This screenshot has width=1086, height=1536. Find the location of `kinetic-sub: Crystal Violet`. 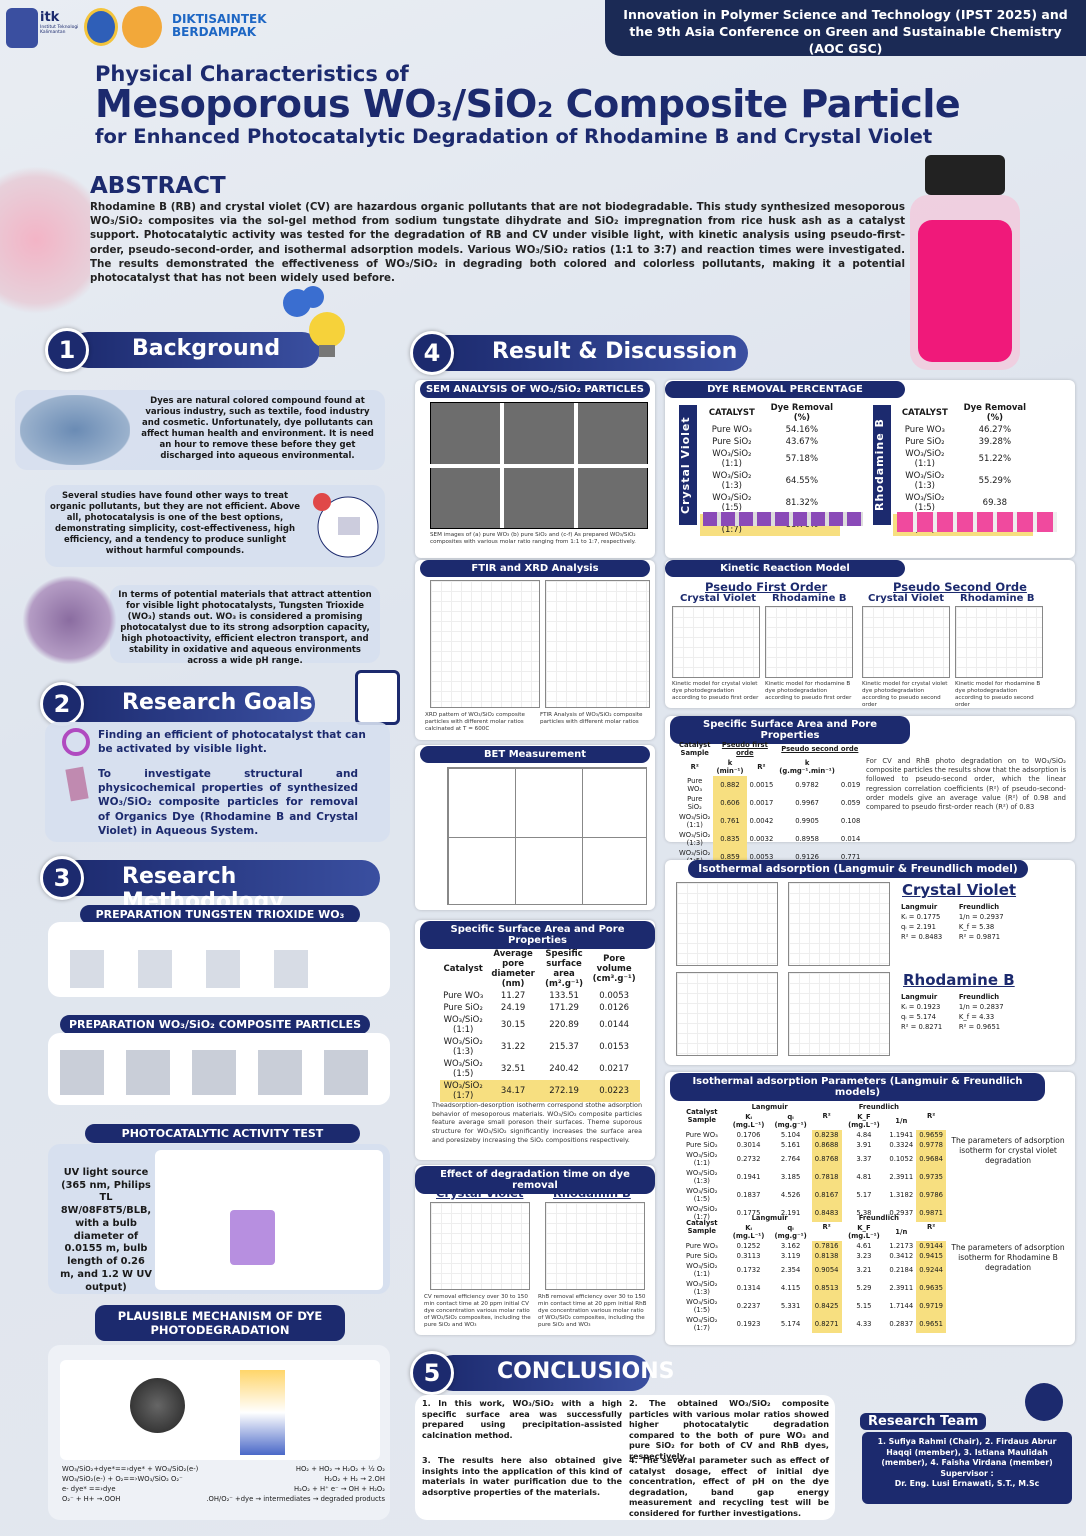

kinetic-sub: Crystal Violet is located at coordinates (906, 598).